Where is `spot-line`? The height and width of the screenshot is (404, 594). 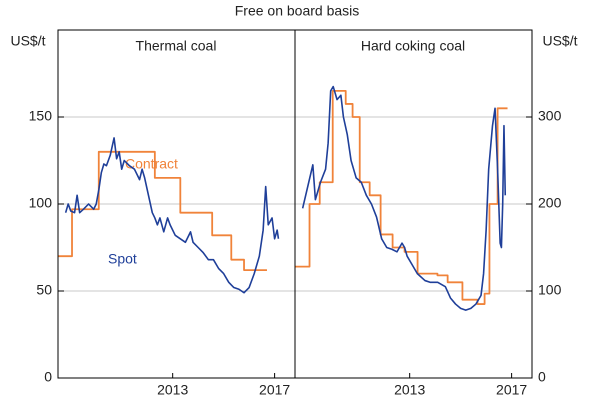 spot-line is located at coordinates (172, 215).